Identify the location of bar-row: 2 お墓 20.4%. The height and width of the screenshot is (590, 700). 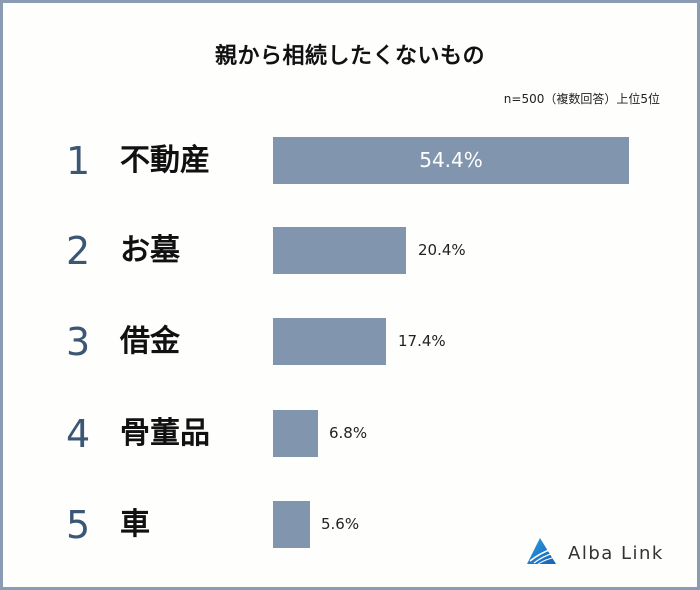
(350, 251).